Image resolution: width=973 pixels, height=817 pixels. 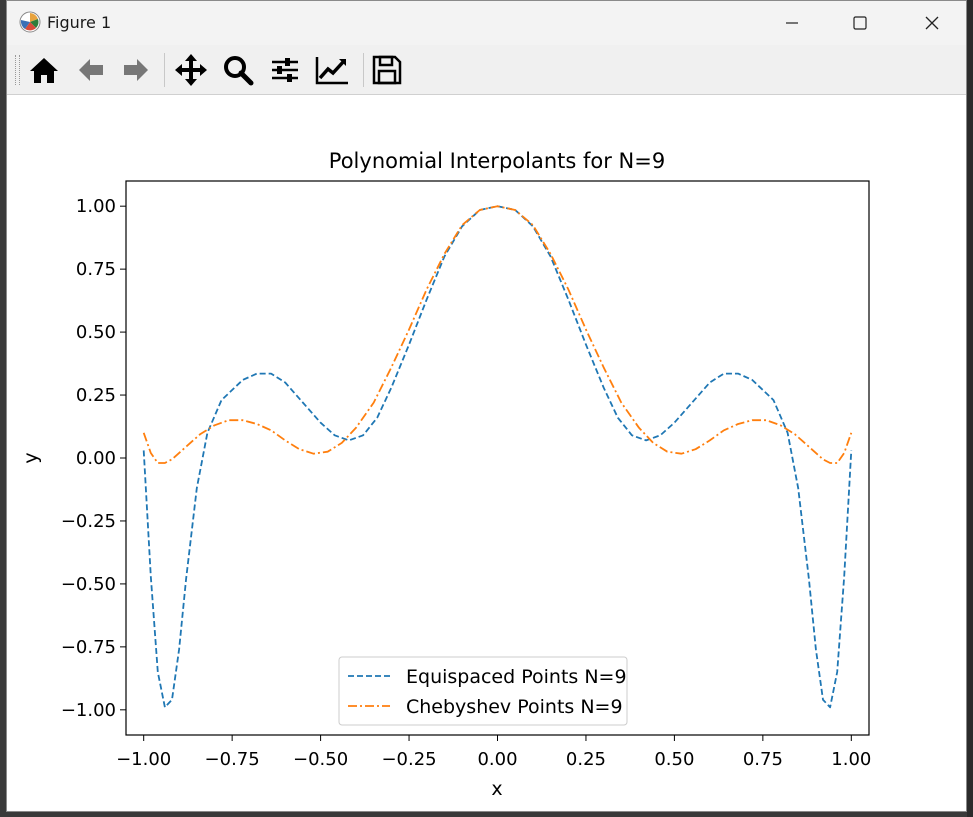 What do you see at coordinates (88, 647) in the screenshot?
I see `y-tick-label: −0.75` at bounding box center [88, 647].